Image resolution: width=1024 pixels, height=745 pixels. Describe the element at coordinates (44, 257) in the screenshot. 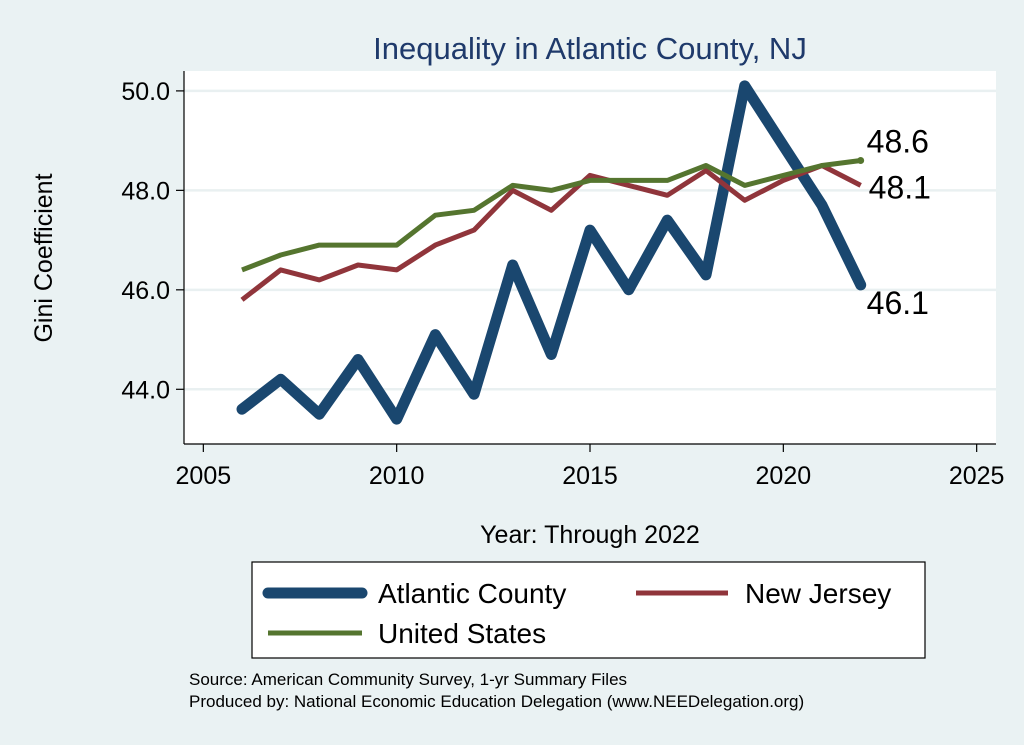

I see `y-axis-title: Gini Coefficient` at that location.